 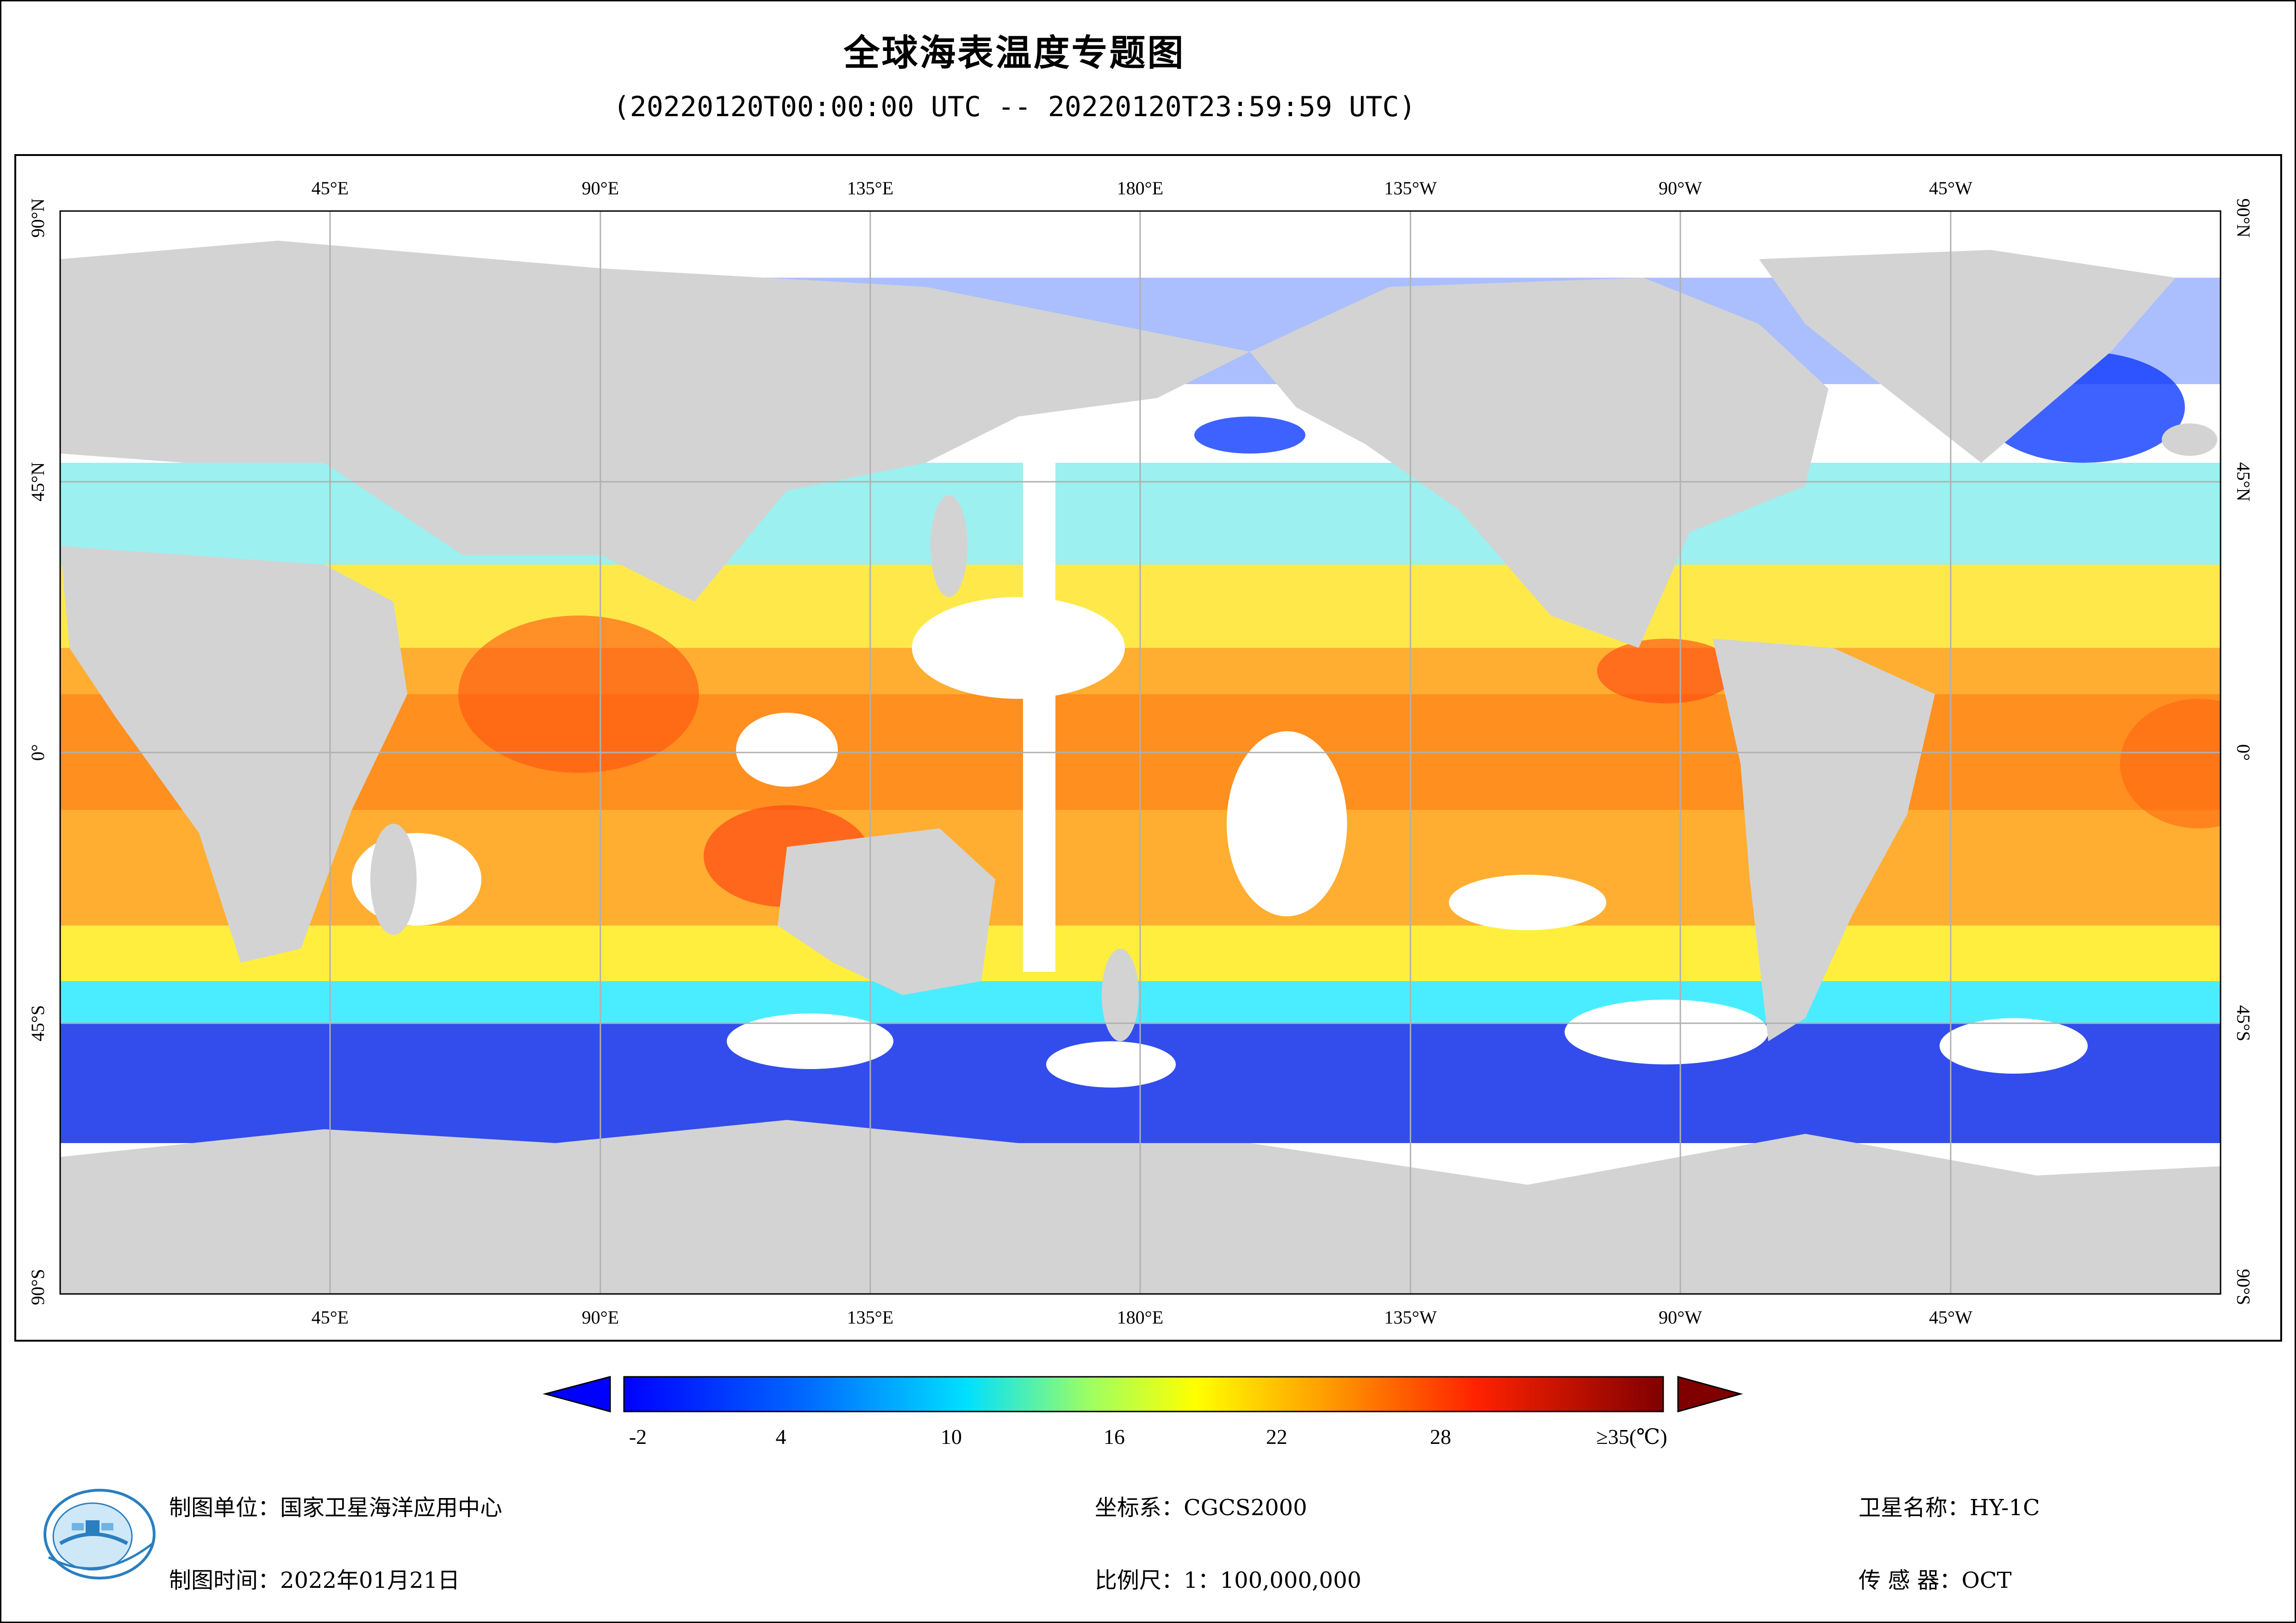 I want to click on nsoas-logo-icon, so click(x=100, y=1534).